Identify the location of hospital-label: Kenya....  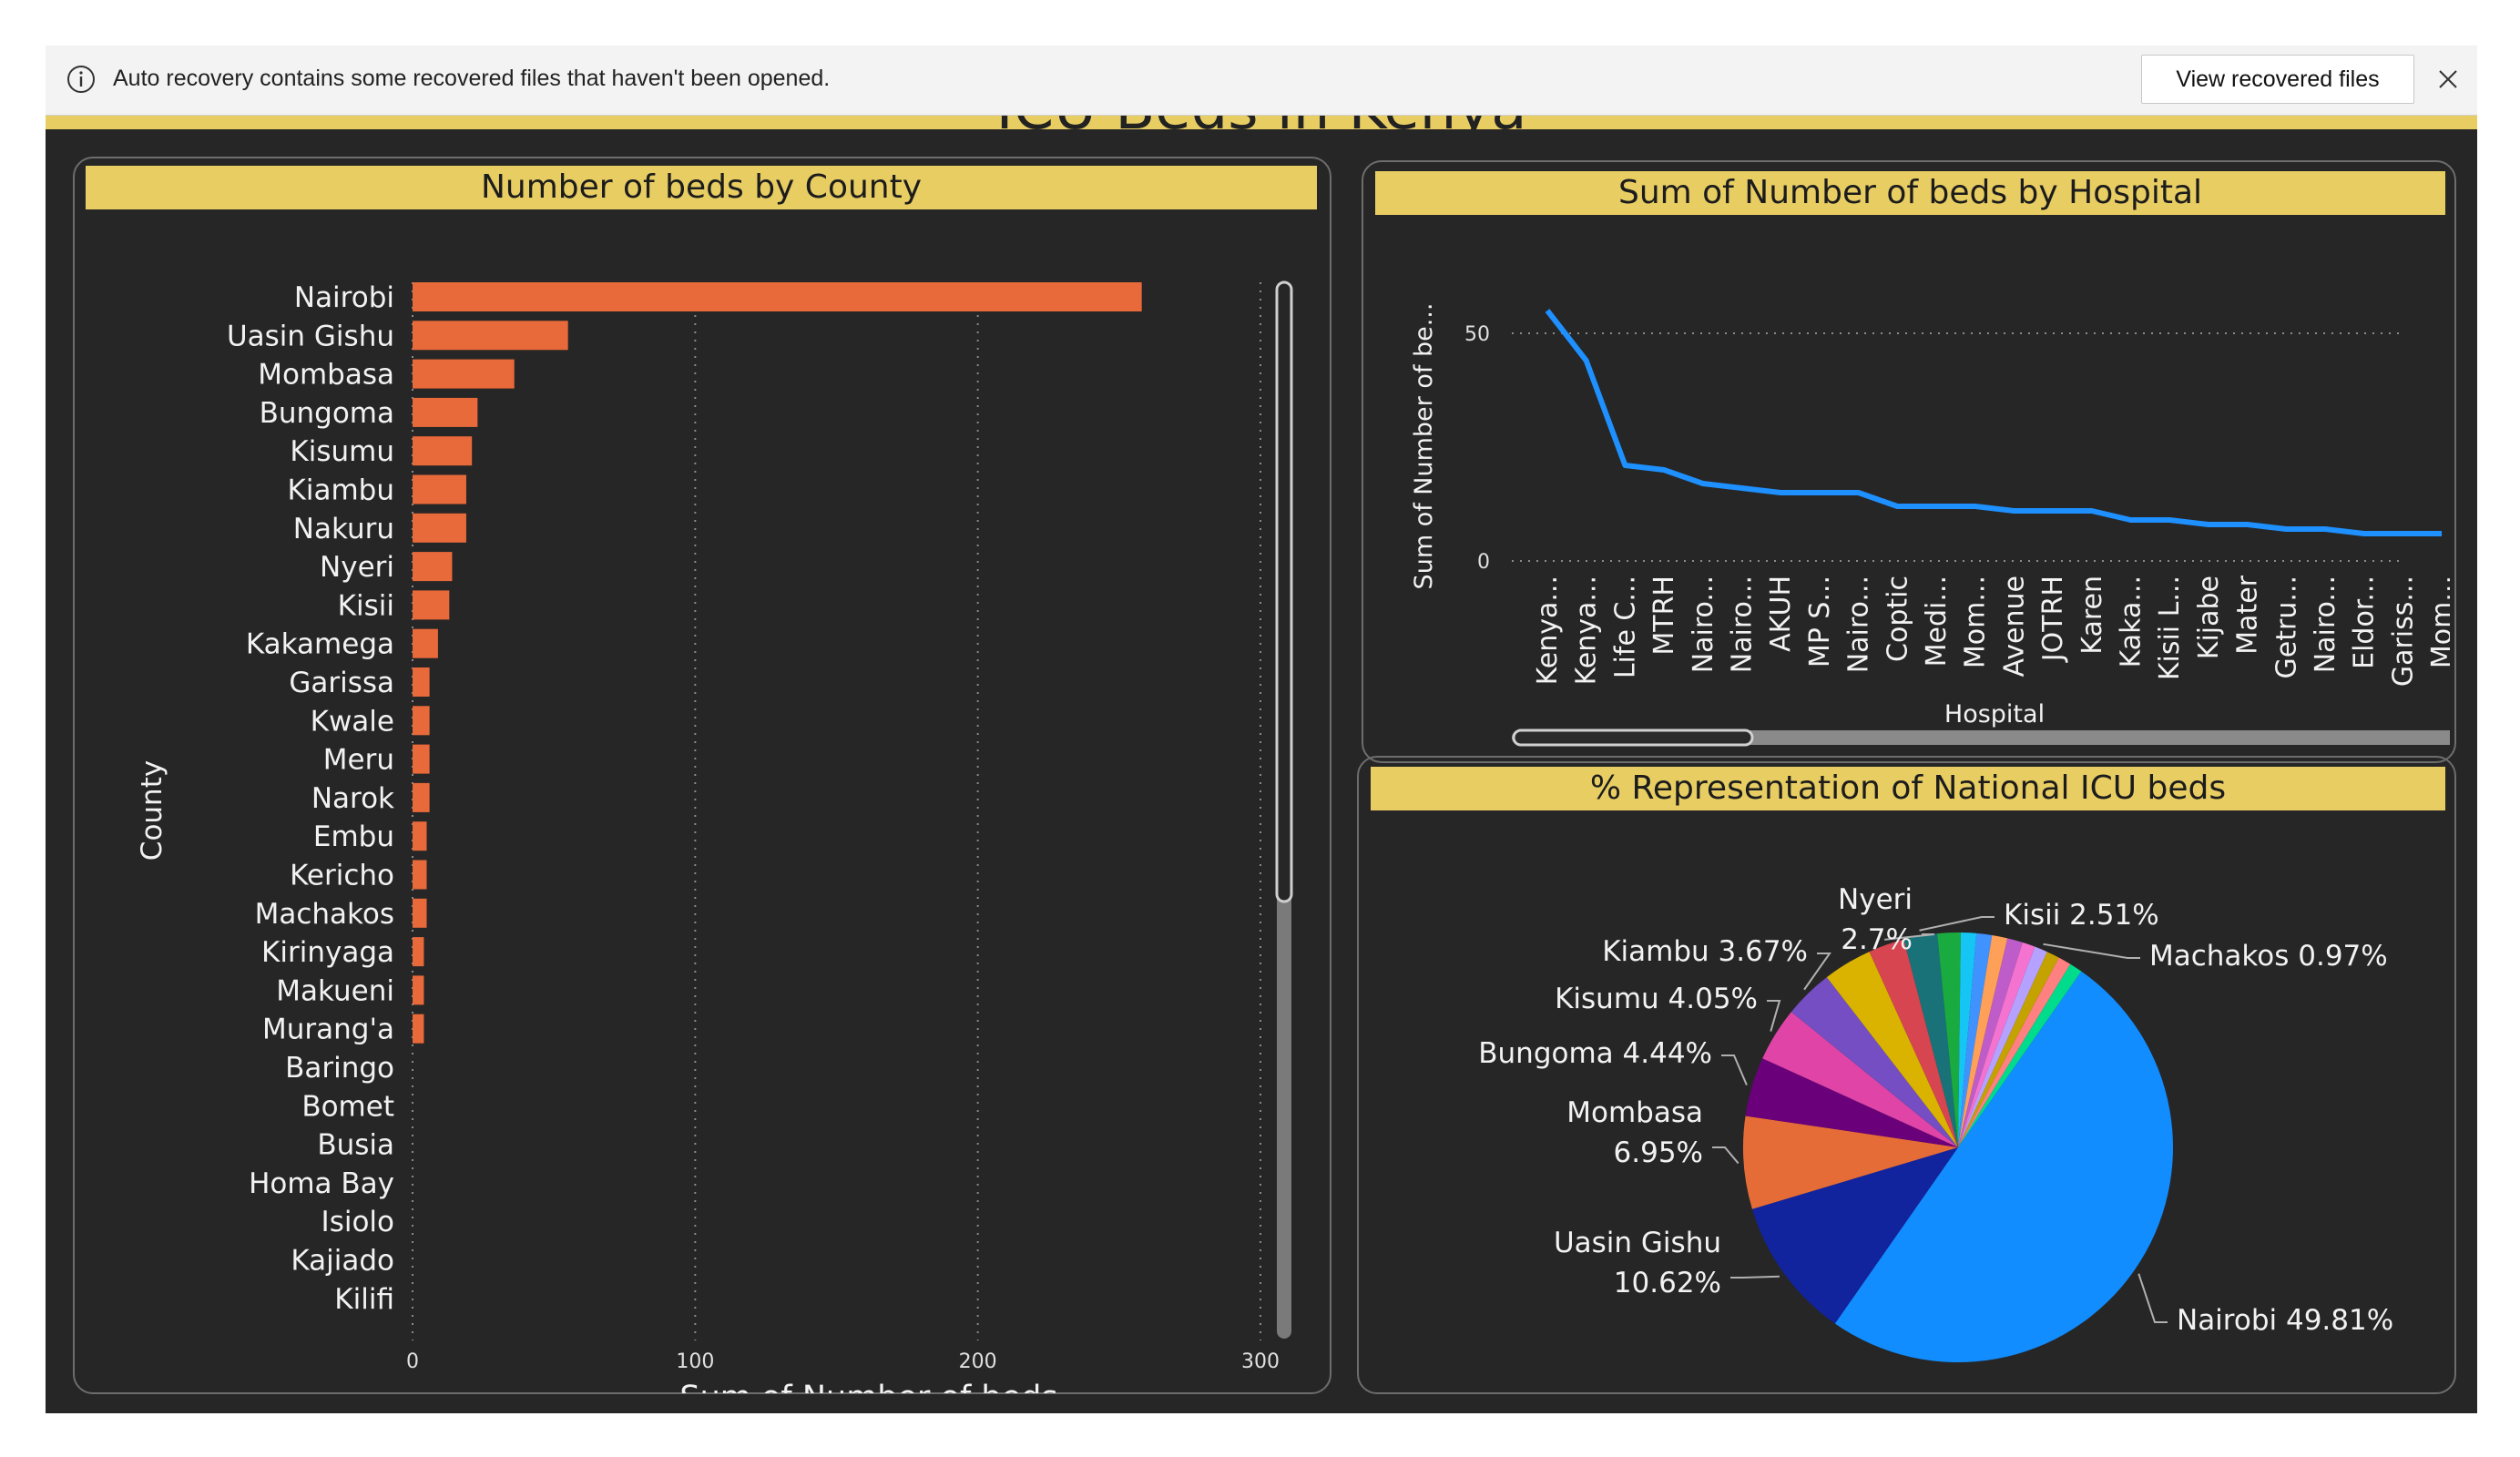
(1587, 630).